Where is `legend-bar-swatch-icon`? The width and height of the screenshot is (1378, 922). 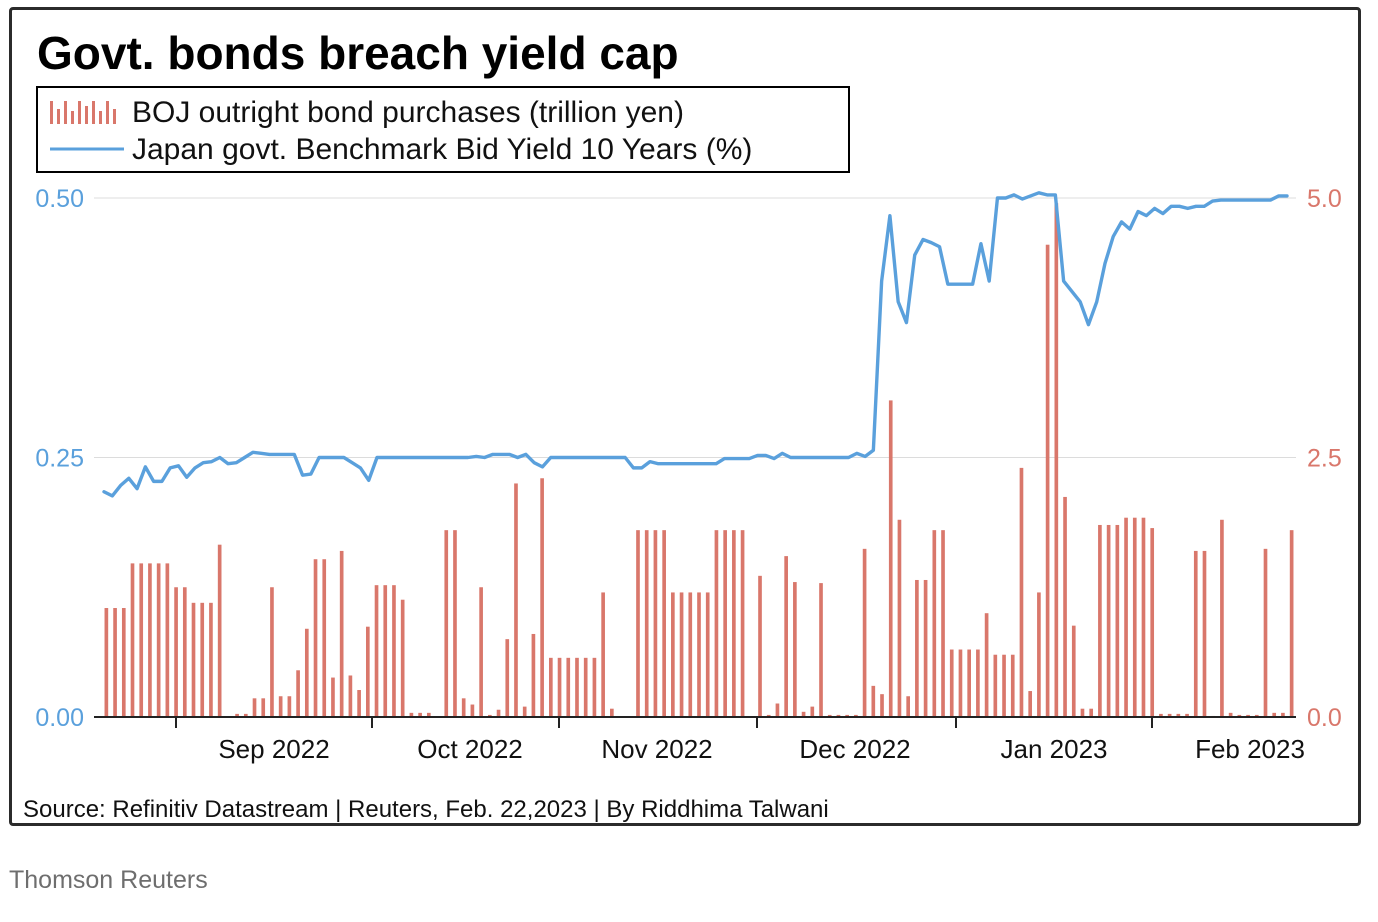 legend-bar-swatch-icon is located at coordinates (83, 112).